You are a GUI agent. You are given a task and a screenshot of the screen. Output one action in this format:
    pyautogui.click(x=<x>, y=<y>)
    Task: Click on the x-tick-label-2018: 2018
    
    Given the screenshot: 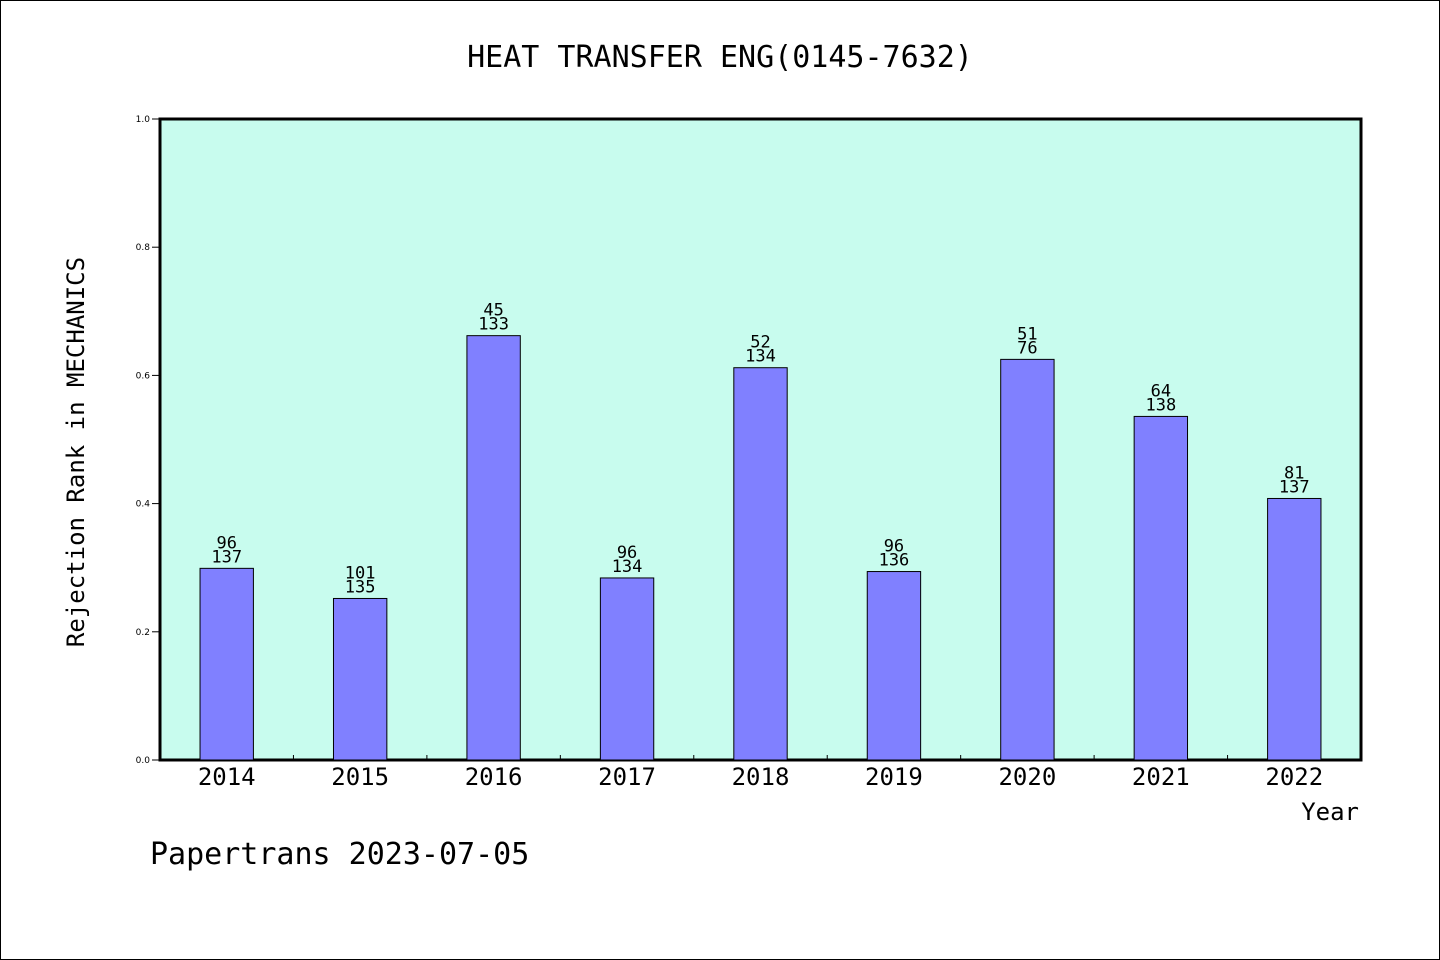 What is the action you would take?
    pyautogui.click(x=761, y=777)
    